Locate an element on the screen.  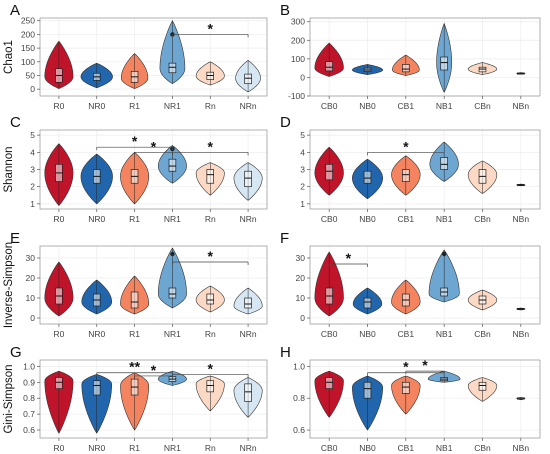
y-tick-label: -100 is located at coordinates (296, 96).